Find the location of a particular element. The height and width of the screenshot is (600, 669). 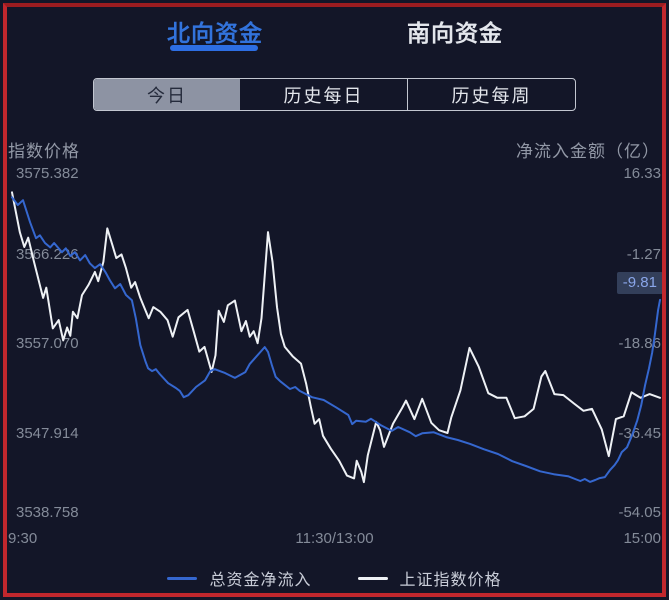

left-axis-tick: 3547.914 is located at coordinates (47, 433).